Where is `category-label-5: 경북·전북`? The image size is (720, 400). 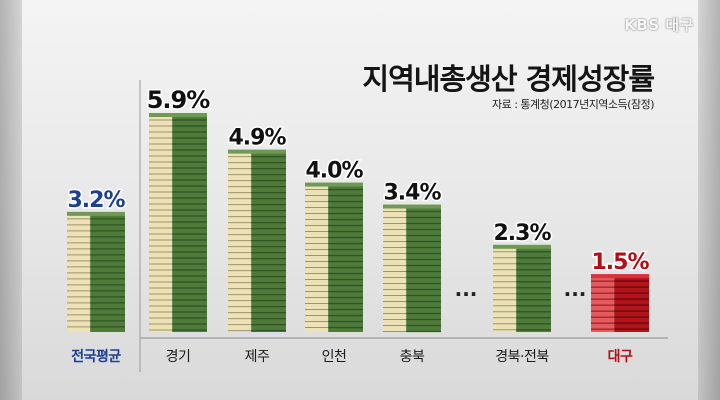
category-label-5: 경북·전북 is located at coordinates (522, 357).